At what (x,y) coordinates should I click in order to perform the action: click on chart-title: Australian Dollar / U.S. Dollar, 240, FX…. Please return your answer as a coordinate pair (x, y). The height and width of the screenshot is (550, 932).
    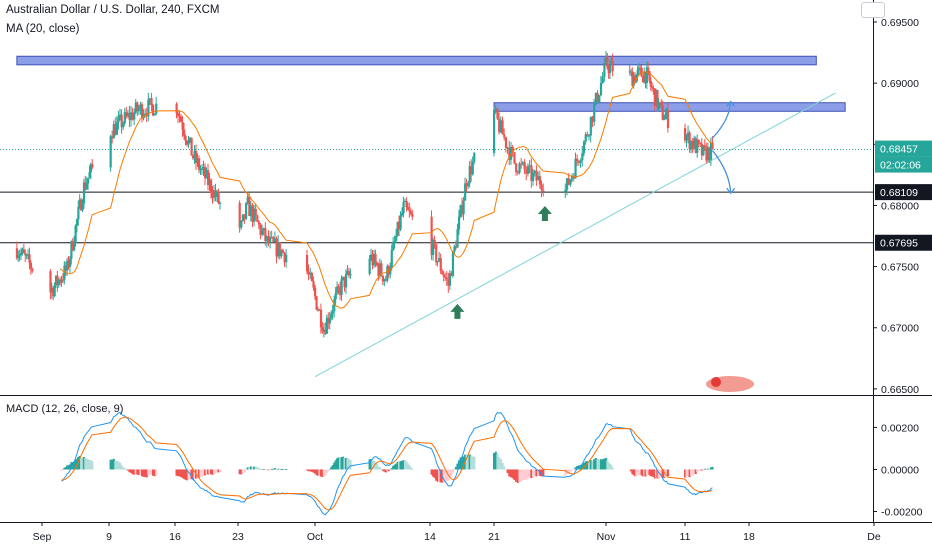
    Looking at the image, I should click on (113, 10).